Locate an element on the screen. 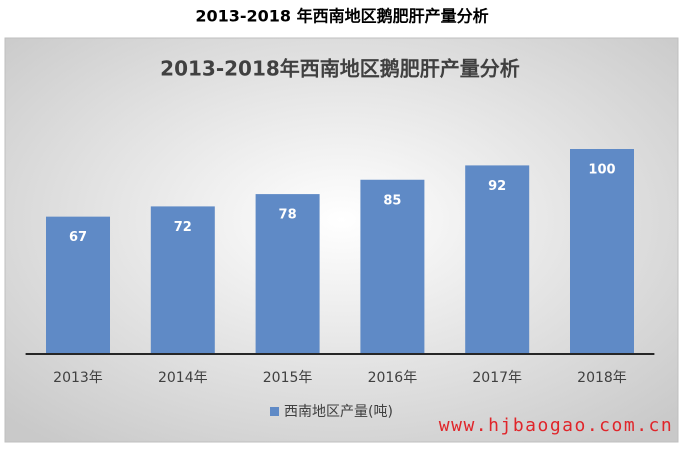  x-tick-label: 2013年 is located at coordinates (78, 378).